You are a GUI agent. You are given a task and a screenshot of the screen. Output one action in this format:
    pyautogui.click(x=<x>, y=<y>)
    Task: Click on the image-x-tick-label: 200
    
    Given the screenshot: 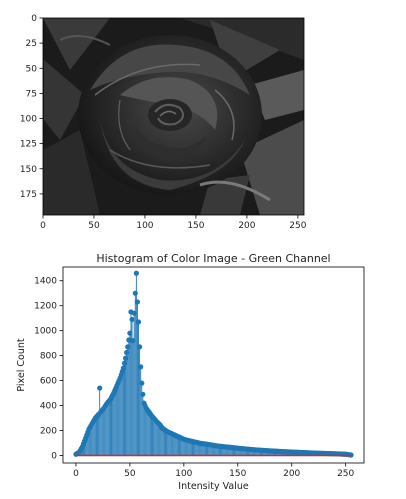 What is the action you would take?
    pyautogui.click(x=246, y=226)
    